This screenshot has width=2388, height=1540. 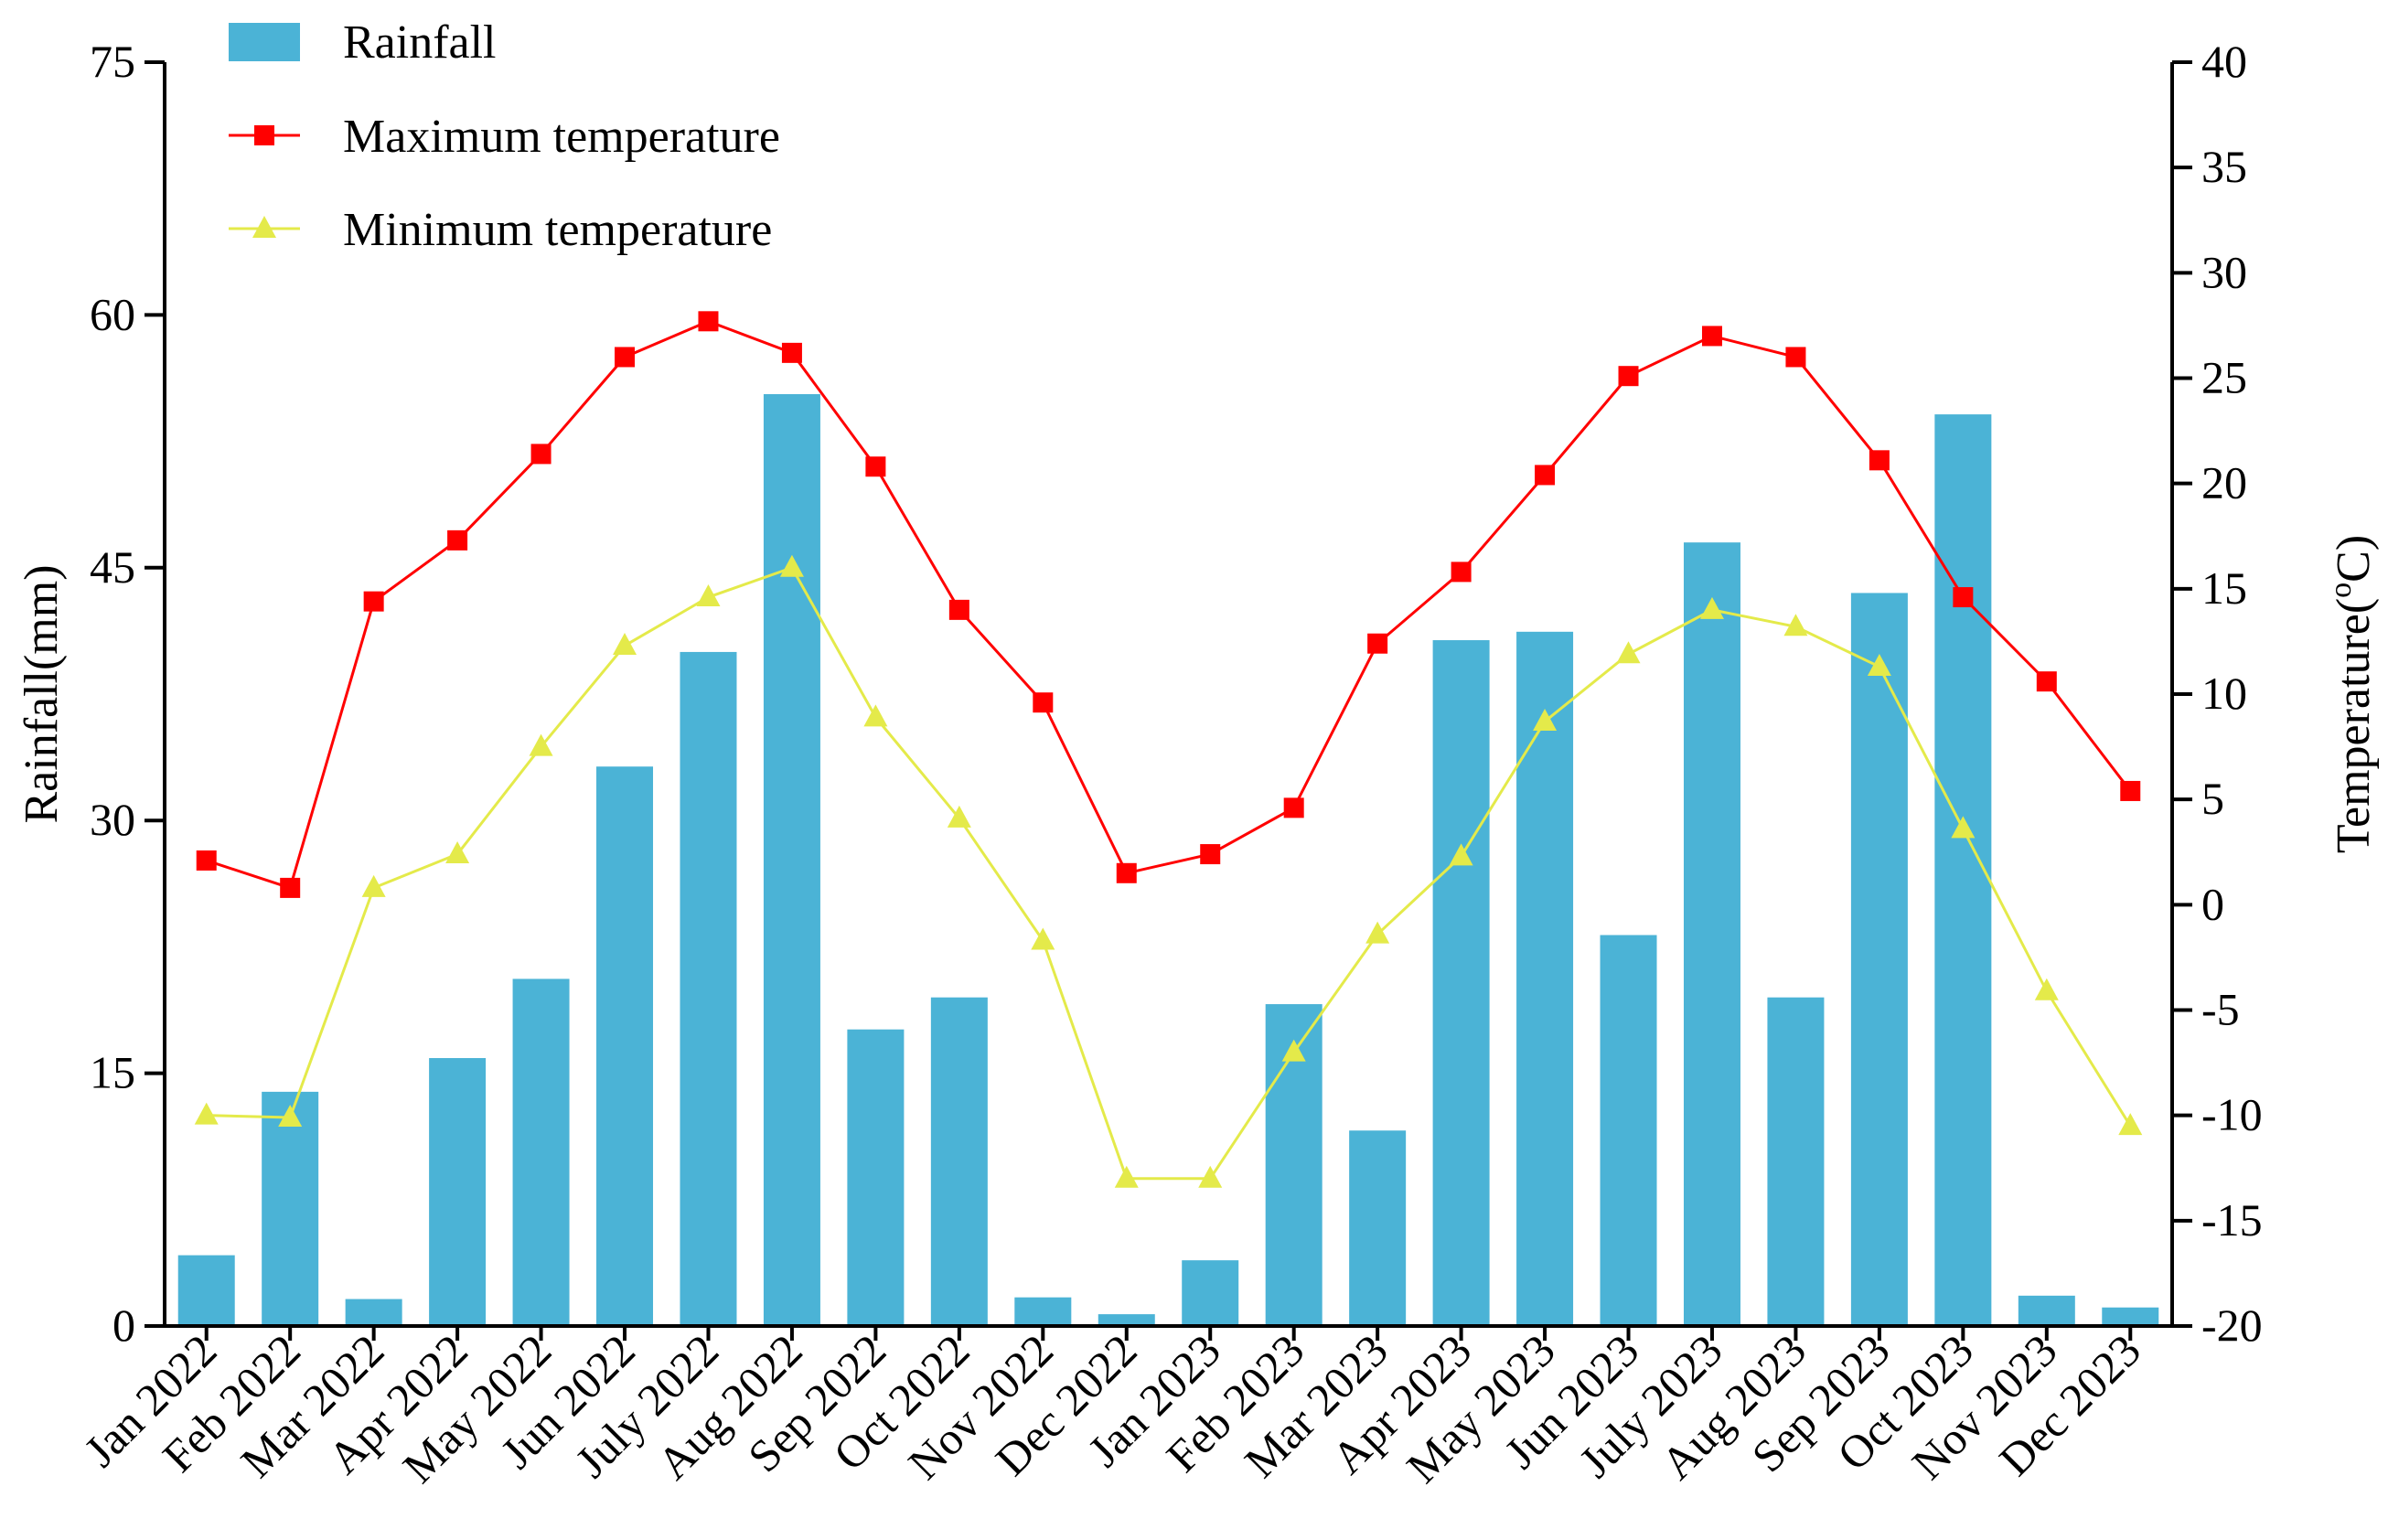 What do you see at coordinates (541, 1153) in the screenshot?
I see `rainfall-bar-may-2022` at bounding box center [541, 1153].